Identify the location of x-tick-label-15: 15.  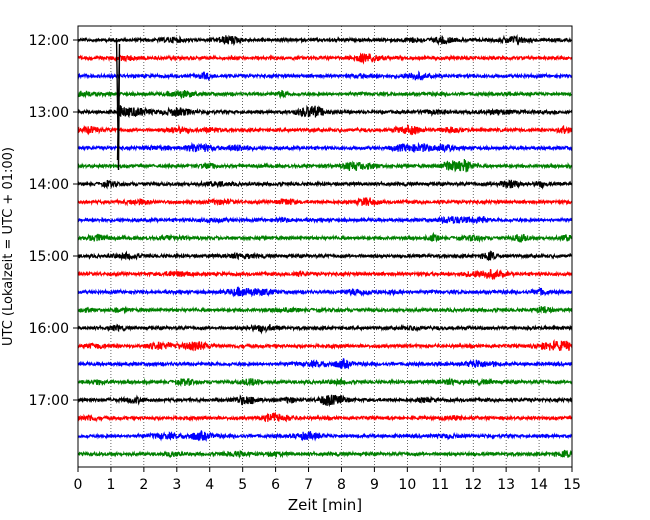
(572, 485).